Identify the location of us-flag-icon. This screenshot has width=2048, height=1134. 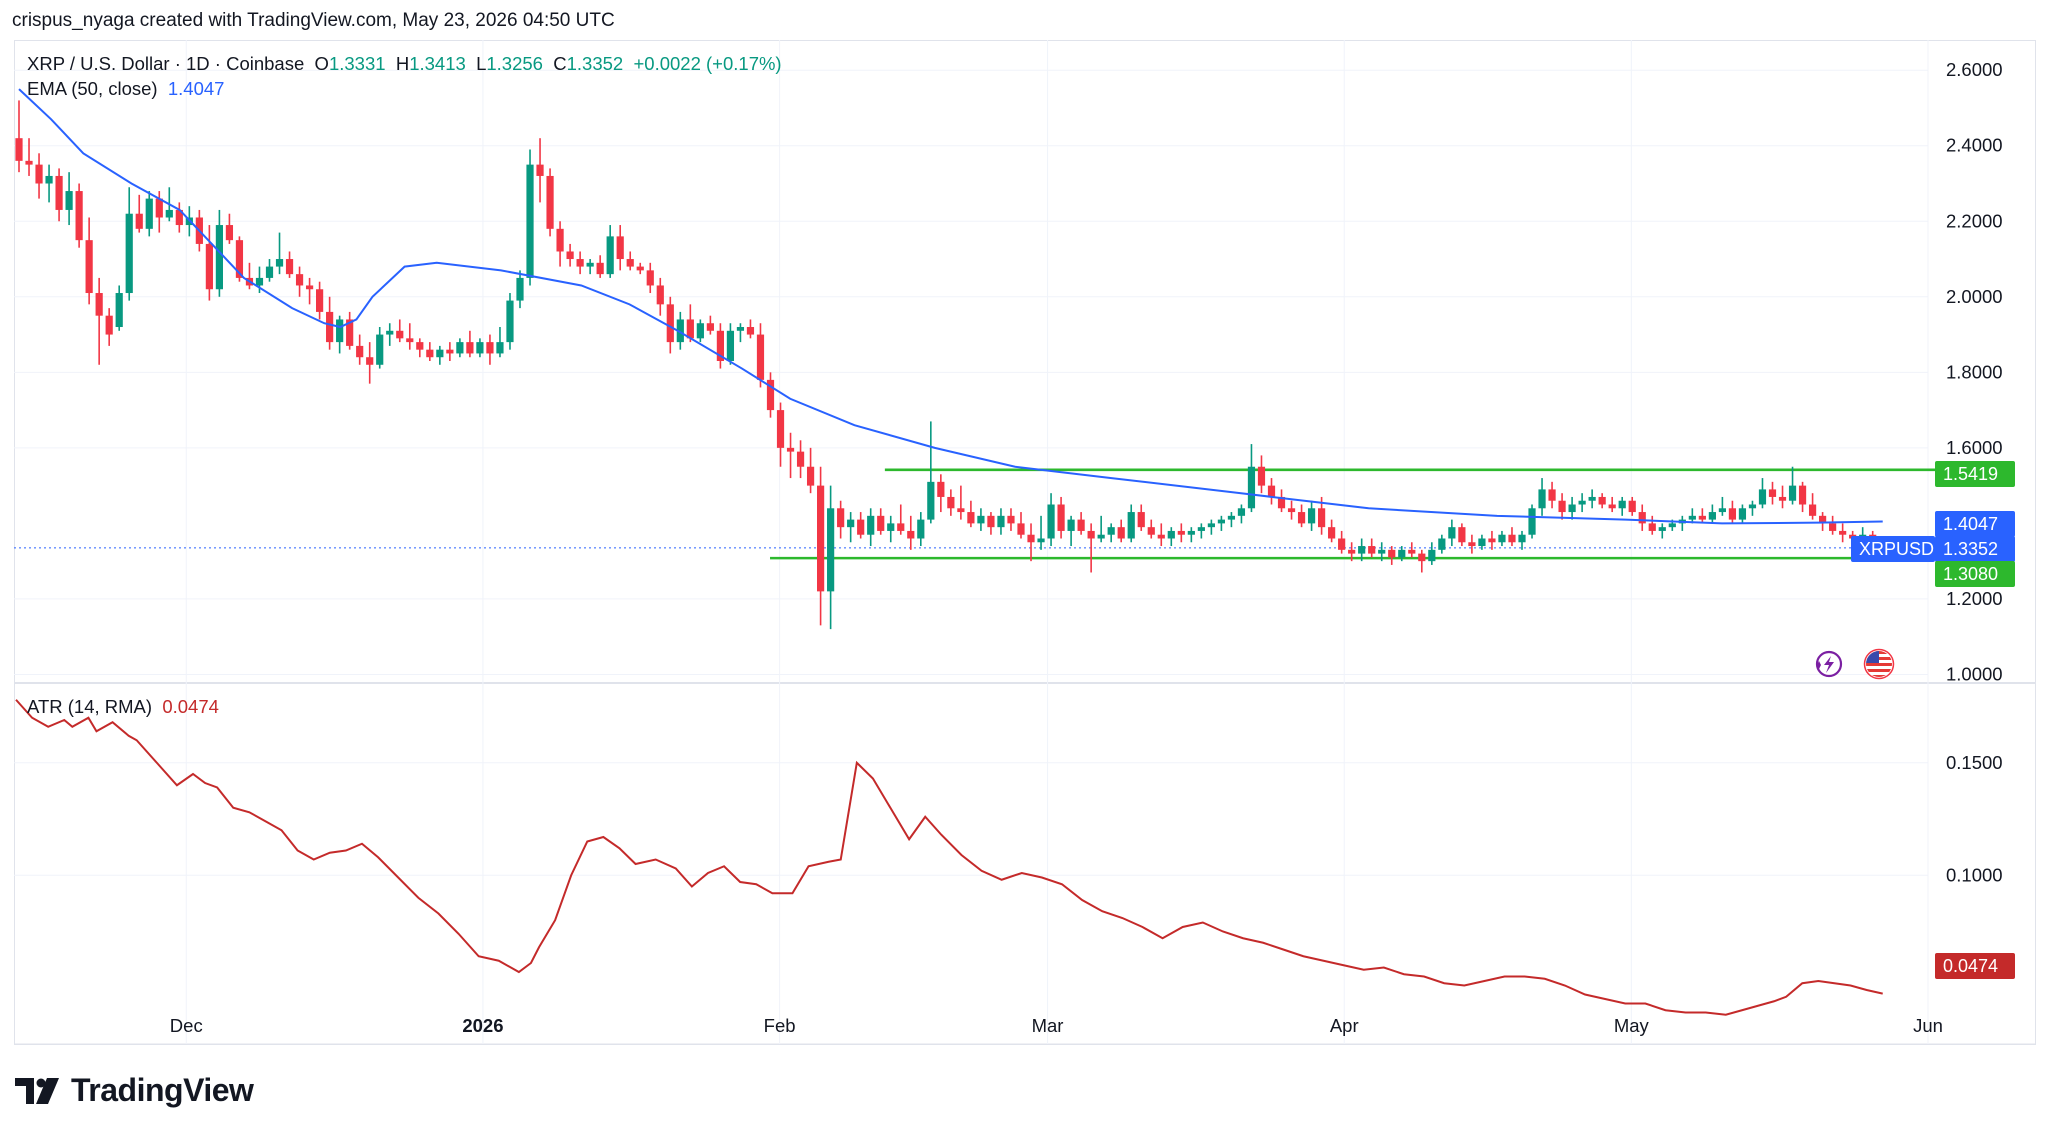
(1879, 664).